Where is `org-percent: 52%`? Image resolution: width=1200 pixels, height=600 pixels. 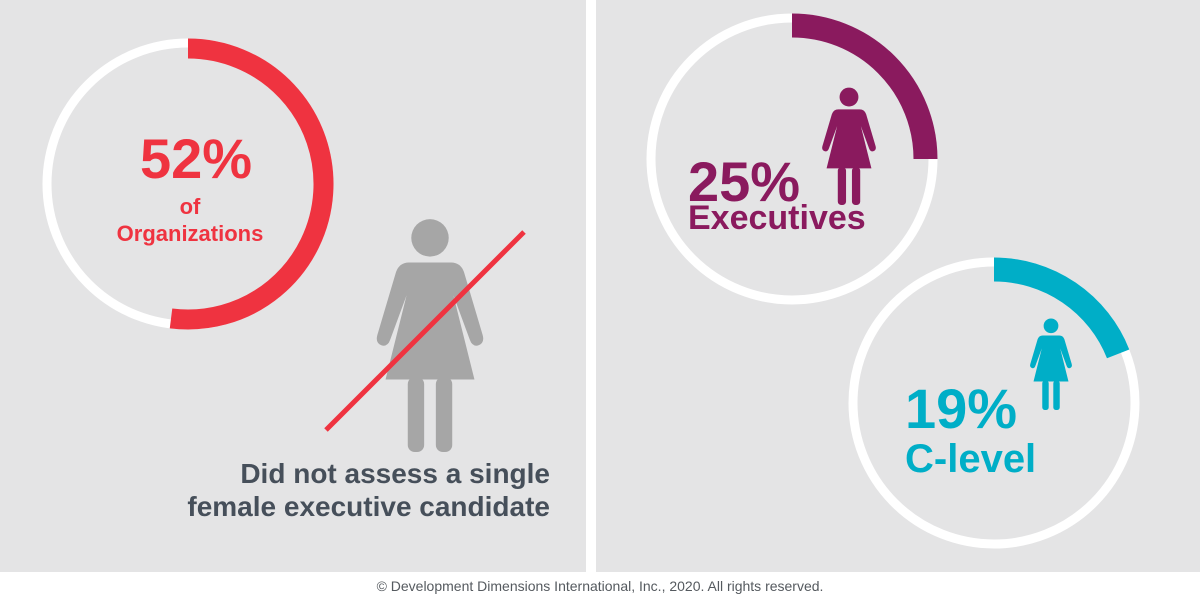 org-percent: 52% is located at coordinates (196, 158).